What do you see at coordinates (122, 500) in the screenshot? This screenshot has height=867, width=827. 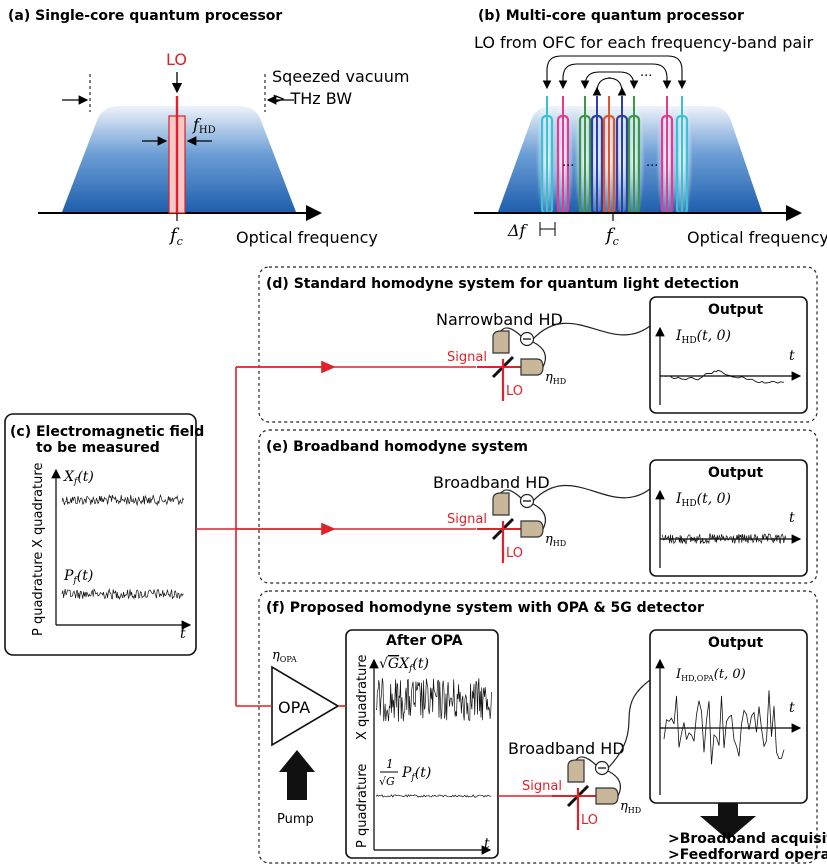 I see `panel-c-x-trace` at bounding box center [122, 500].